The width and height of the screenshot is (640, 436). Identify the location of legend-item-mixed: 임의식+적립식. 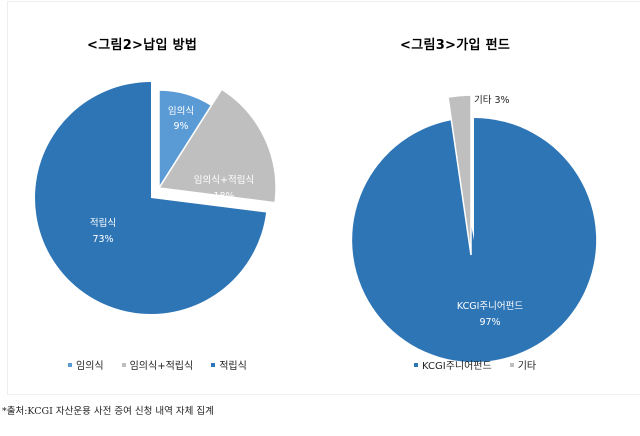
(157, 364).